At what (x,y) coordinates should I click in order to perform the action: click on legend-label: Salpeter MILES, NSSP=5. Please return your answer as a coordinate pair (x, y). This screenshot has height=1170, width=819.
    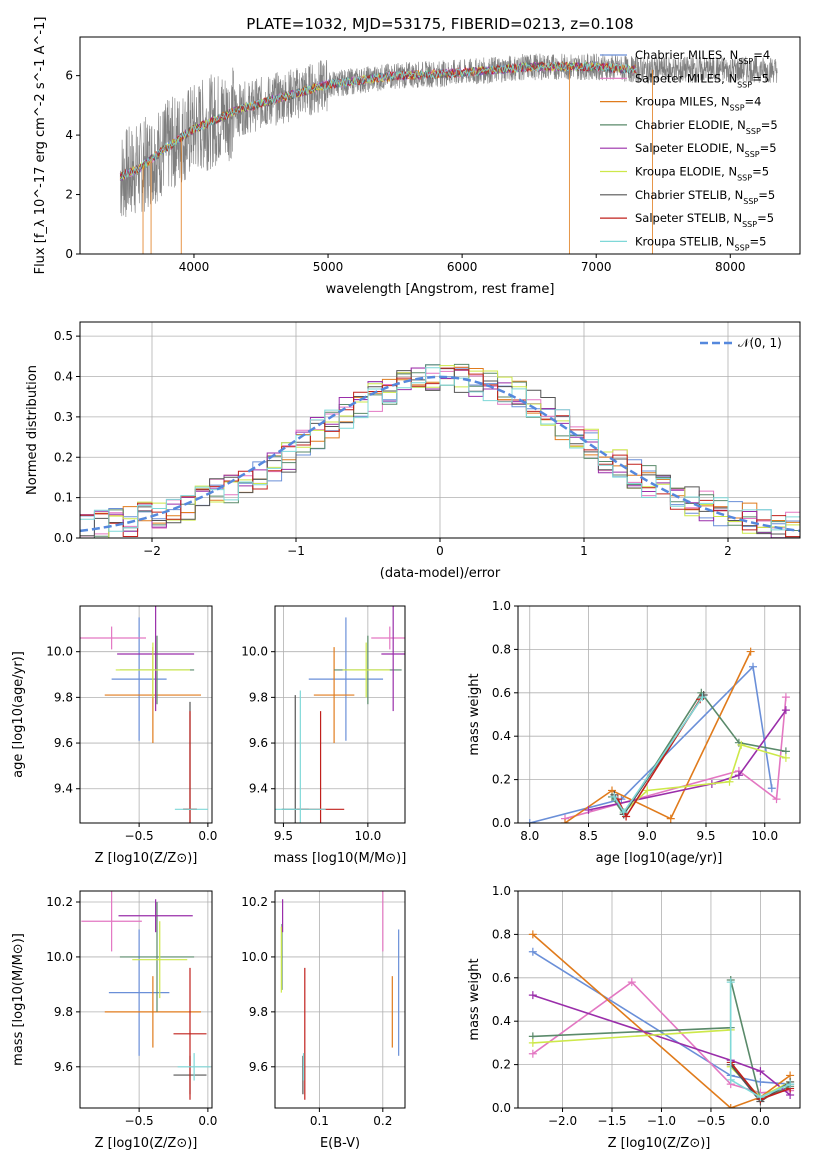
    Looking at the image, I should click on (702, 80).